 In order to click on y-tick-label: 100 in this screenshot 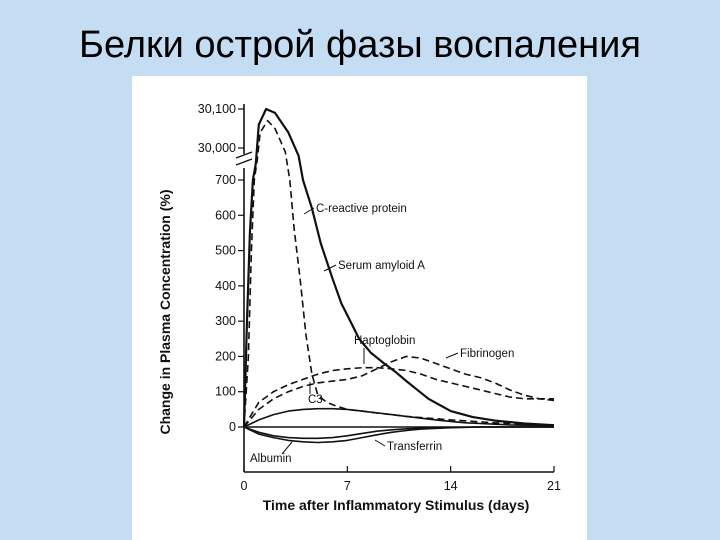, I will do `click(225, 392)`.